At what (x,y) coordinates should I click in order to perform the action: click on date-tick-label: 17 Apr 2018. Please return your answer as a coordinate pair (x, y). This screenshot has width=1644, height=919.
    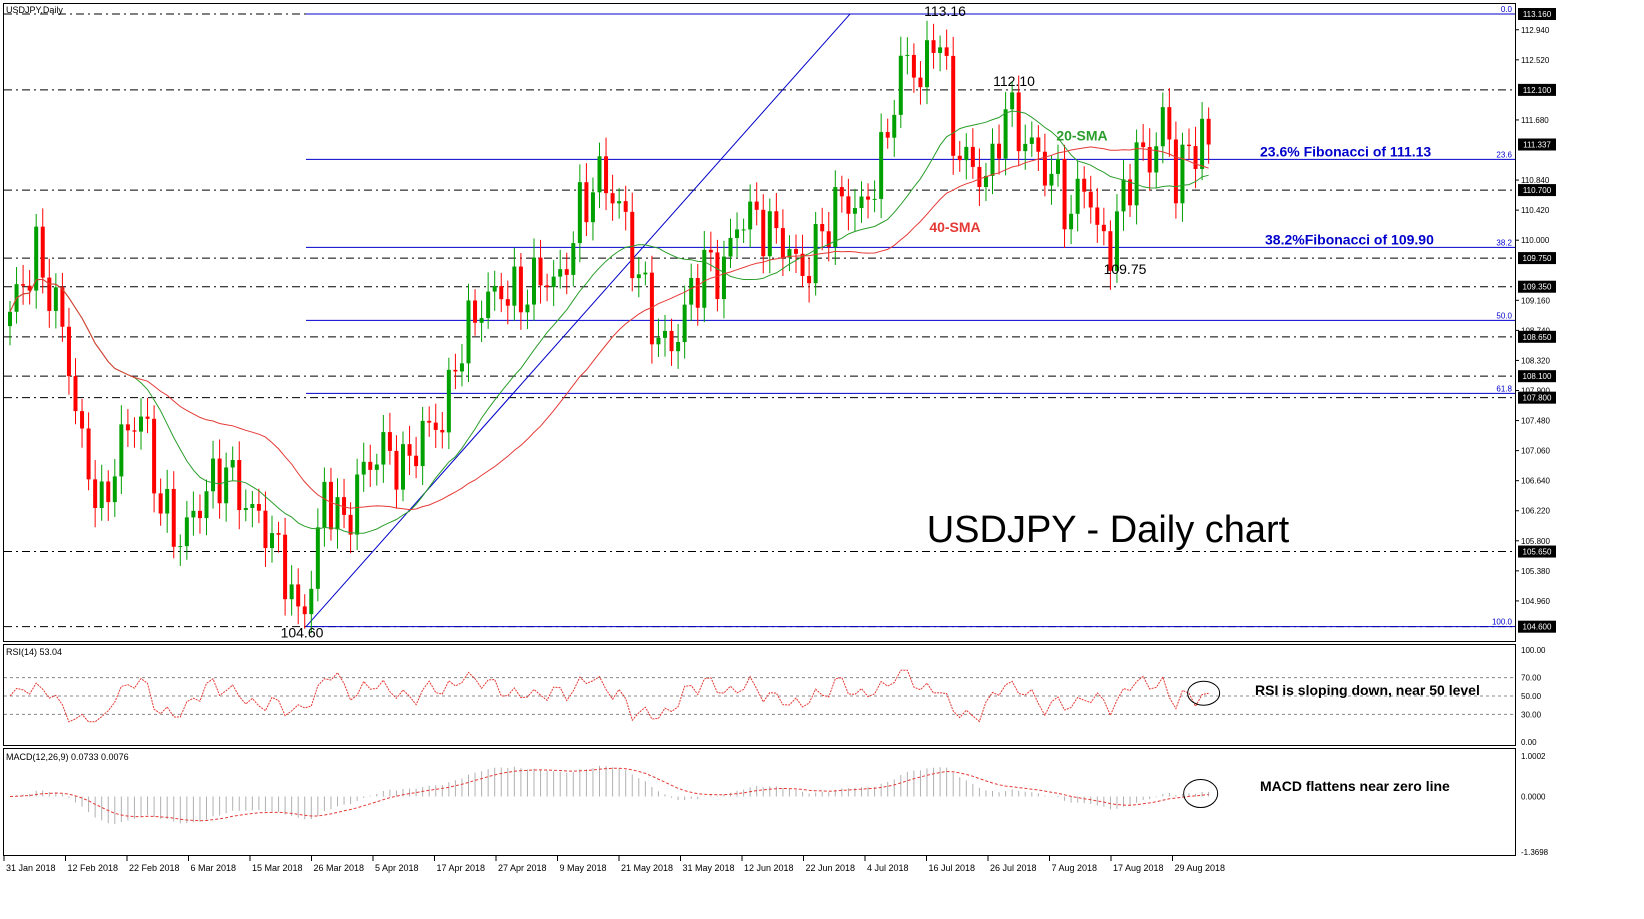
    Looking at the image, I should click on (461, 868).